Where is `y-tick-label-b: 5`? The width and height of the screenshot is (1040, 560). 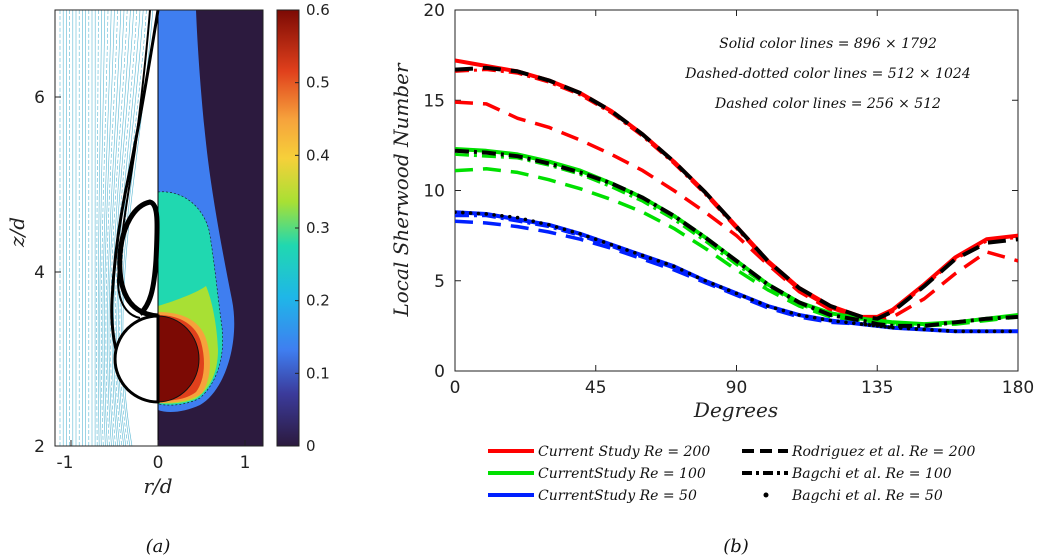 y-tick-label-b: 5 is located at coordinates (439, 282).